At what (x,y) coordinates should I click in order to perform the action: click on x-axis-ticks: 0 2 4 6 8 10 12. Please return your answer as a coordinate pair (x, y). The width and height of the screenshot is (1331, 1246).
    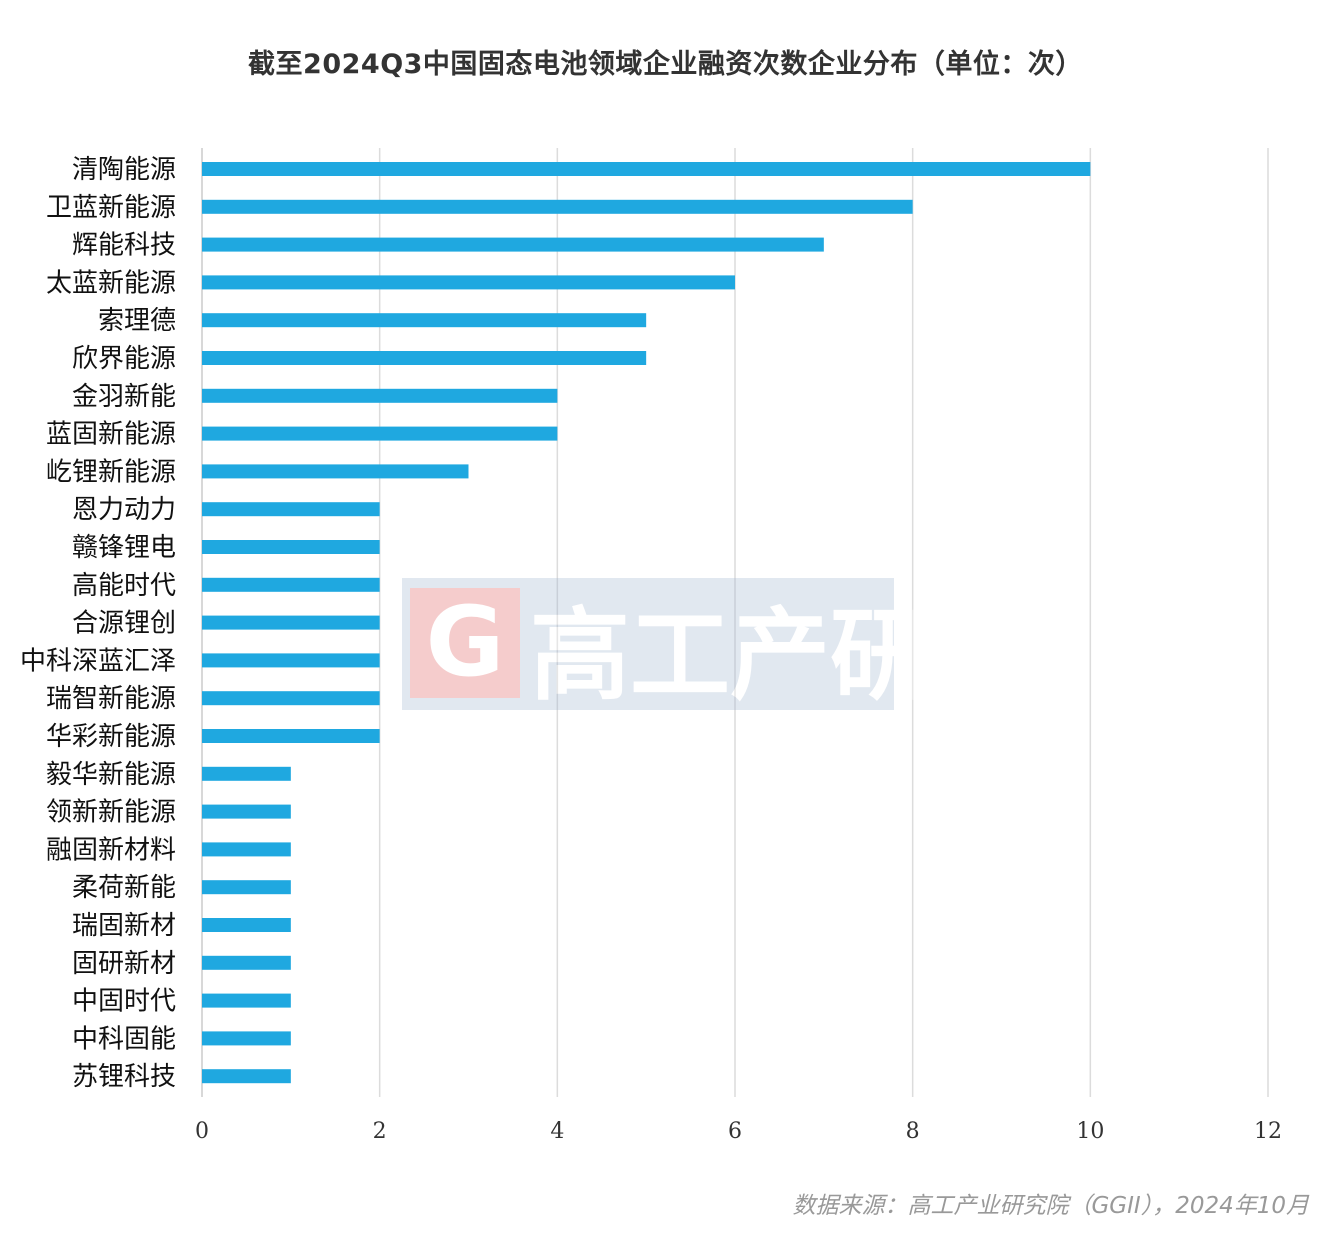
    Looking at the image, I should click on (738, 1131).